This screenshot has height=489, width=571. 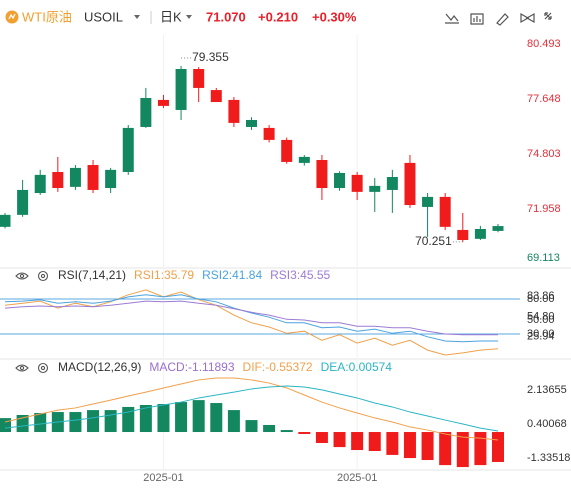 What do you see at coordinates (544, 154) in the screenshot?
I see `y-tick-label: 74.803` at bounding box center [544, 154].